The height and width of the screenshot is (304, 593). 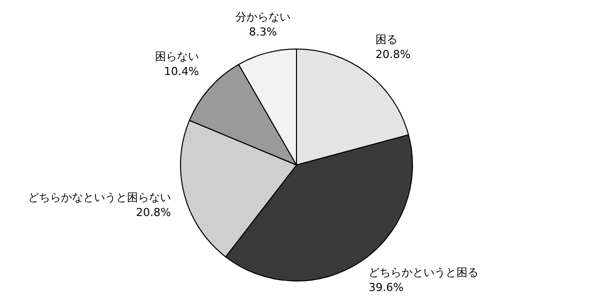 What do you see at coordinates (262, 31) in the screenshot?
I see `data-label: 8.3%` at bounding box center [262, 31].